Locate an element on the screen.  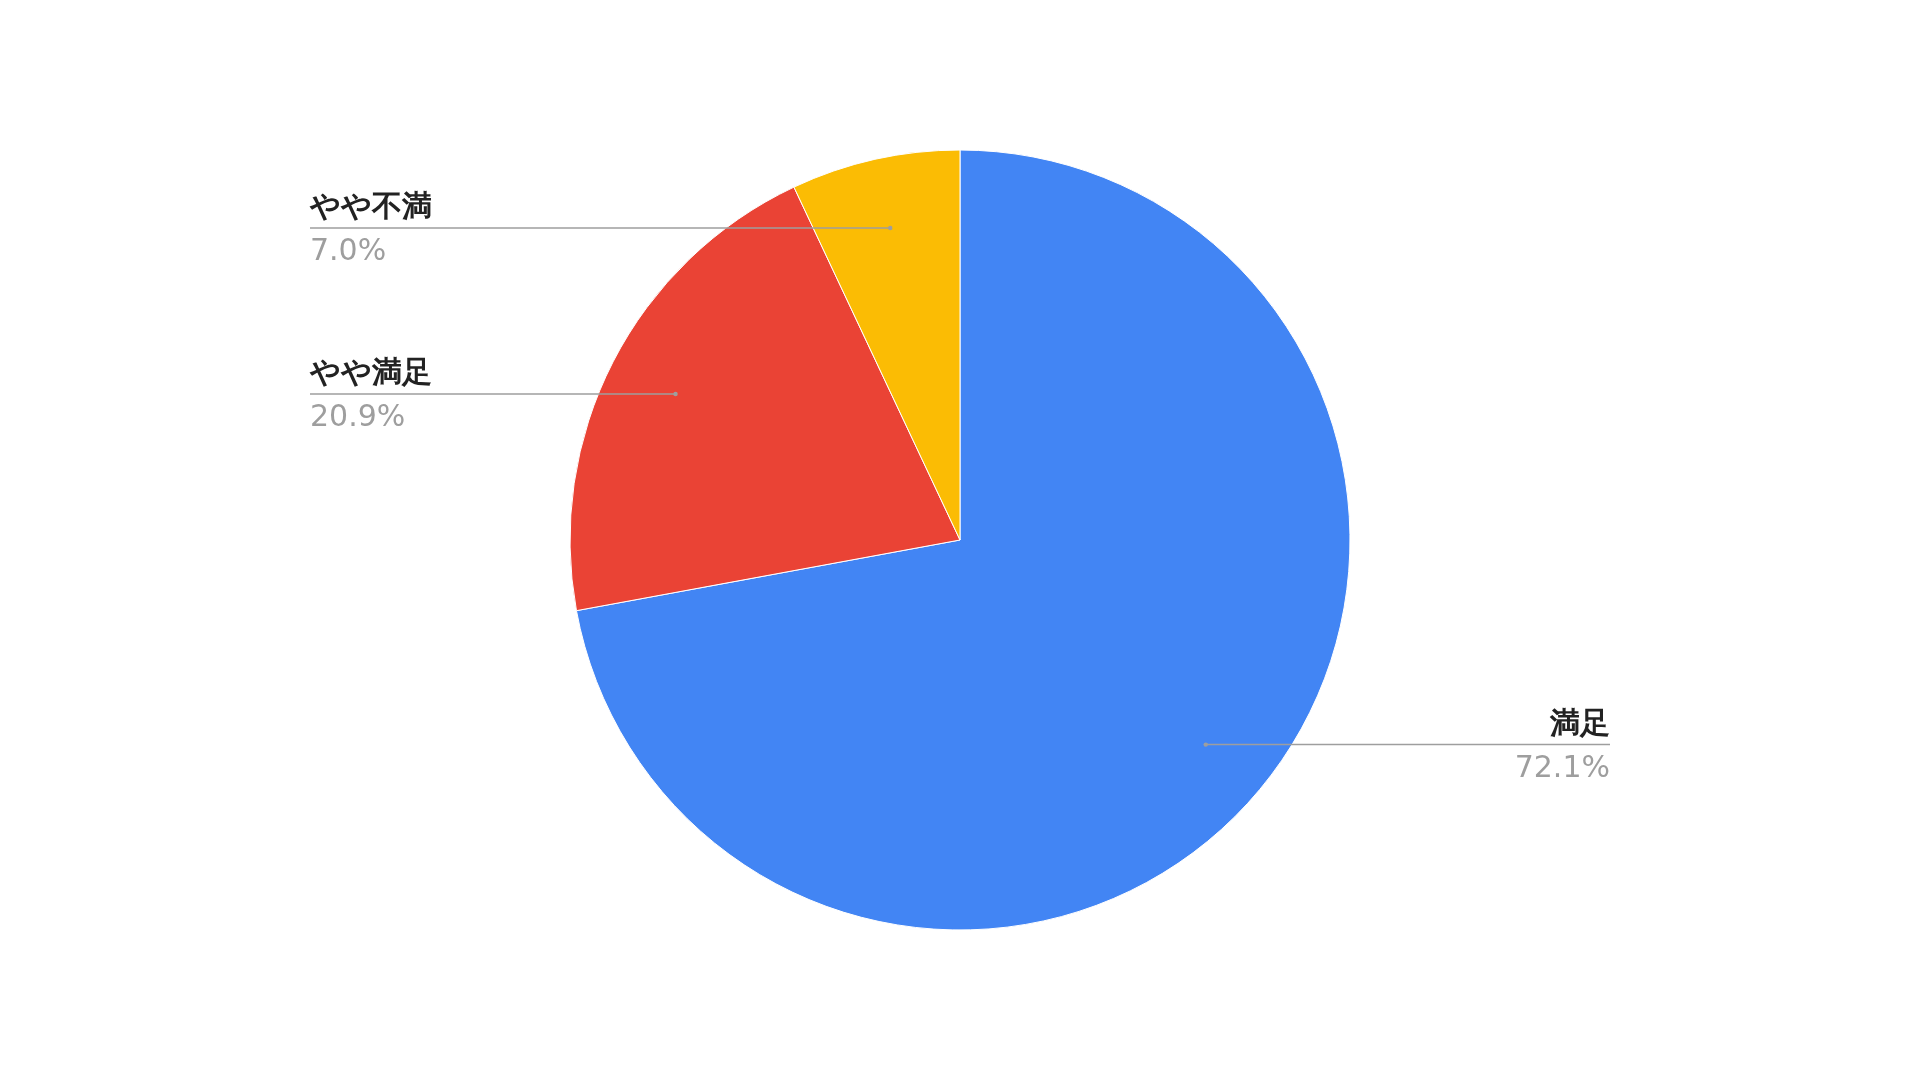
data-label: 72.1% is located at coordinates (1562, 766).